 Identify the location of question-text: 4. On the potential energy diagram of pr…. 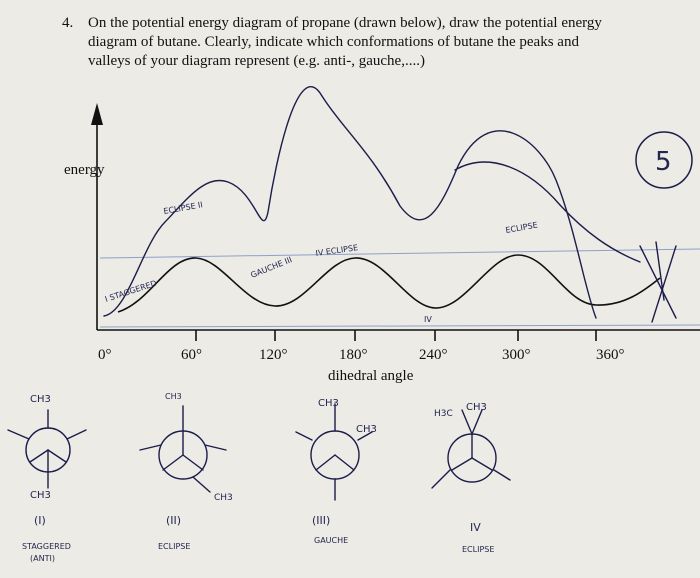
(378, 42).